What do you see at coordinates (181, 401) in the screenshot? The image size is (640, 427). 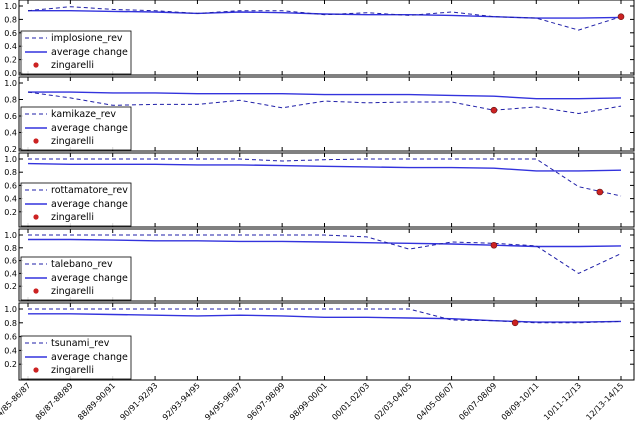 I see `x-tick-label: 92/93-94/95` at bounding box center [181, 401].